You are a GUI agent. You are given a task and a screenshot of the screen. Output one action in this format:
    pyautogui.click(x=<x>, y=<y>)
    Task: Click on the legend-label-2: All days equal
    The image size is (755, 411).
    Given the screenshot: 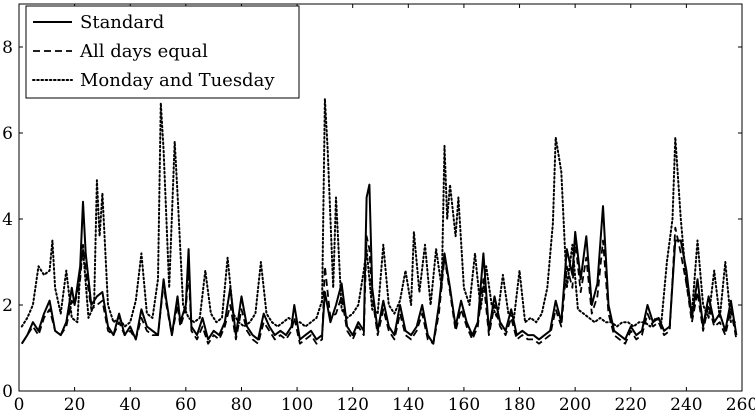 What is the action you would take?
    pyautogui.click(x=143, y=51)
    